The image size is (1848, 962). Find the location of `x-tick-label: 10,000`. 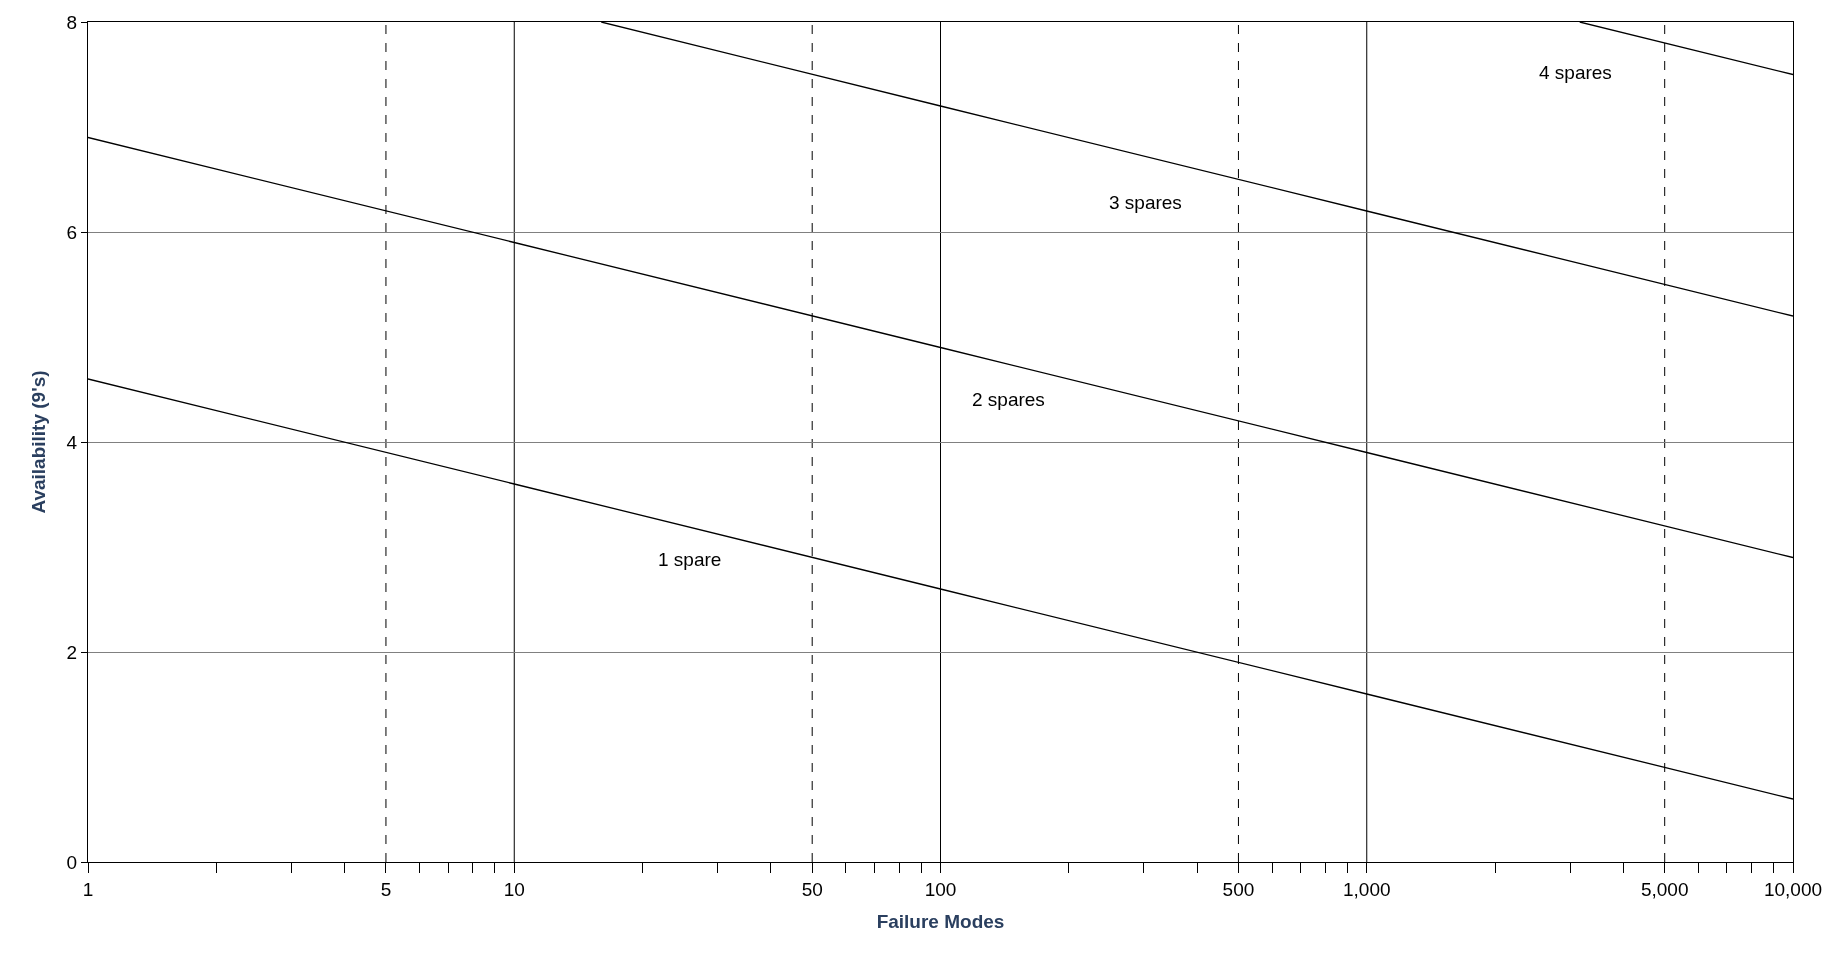

x-tick-label: 10,000 is located at coordinates (1793, 889).